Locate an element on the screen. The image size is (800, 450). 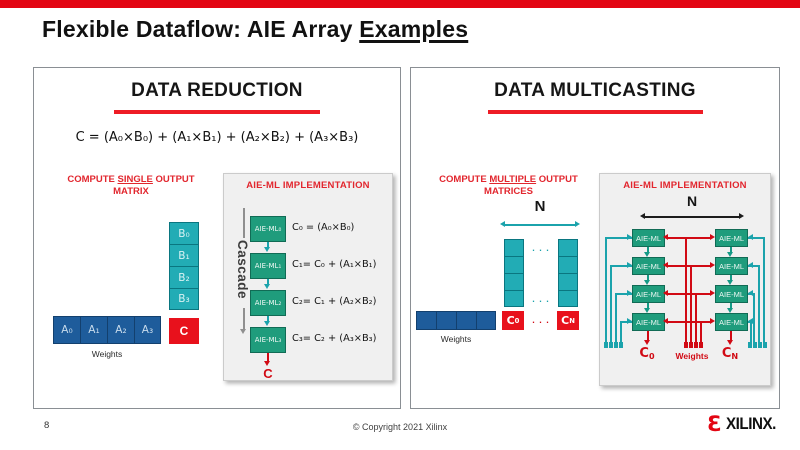
compute-suffix: OUTPUT is located at coordinates (557, 179).